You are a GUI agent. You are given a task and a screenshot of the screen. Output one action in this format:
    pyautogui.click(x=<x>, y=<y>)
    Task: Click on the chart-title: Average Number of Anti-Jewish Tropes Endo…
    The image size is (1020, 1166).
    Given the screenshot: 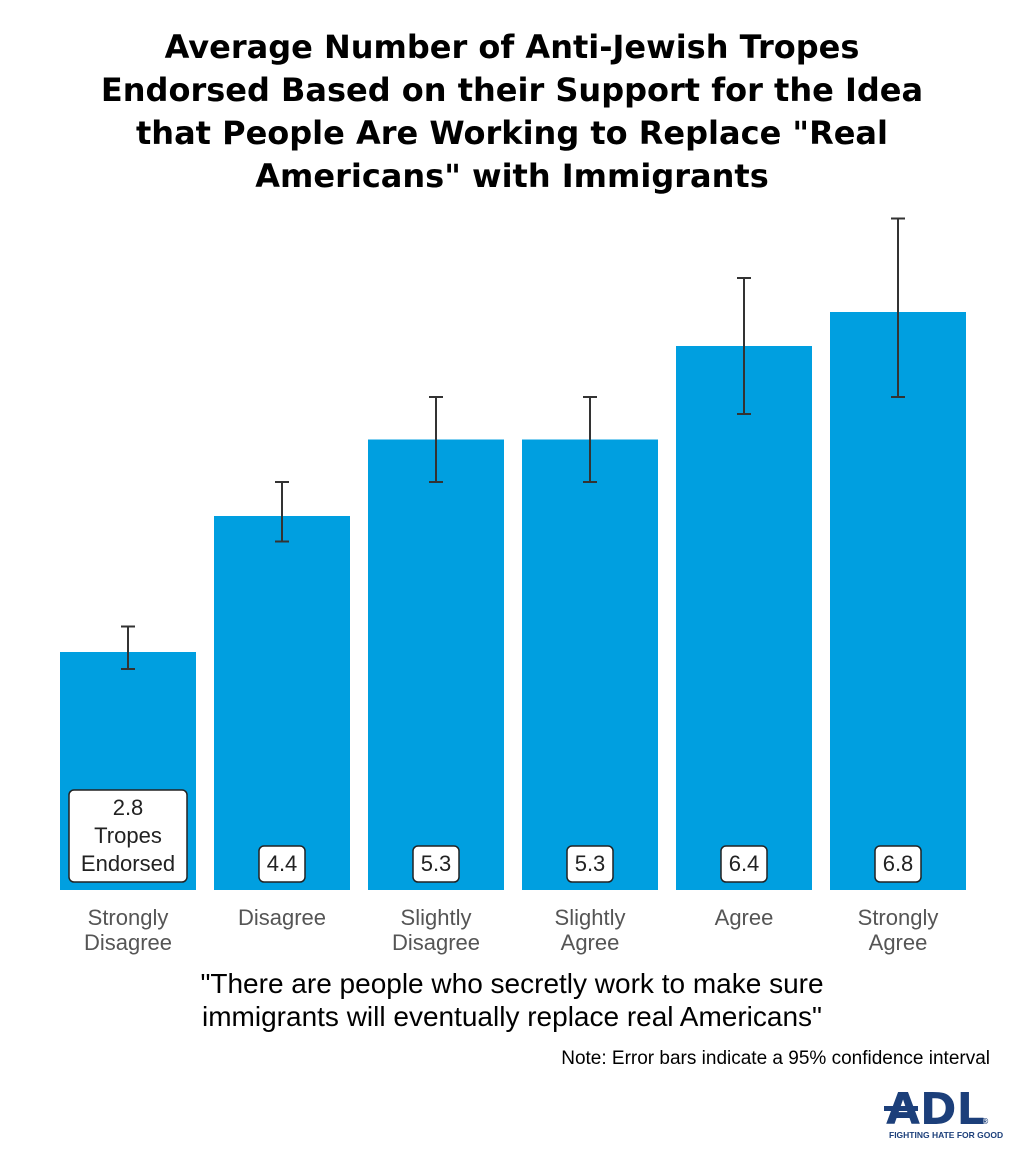 What is the action you would take?
    pyautogui.click(x=512, y=111)
    